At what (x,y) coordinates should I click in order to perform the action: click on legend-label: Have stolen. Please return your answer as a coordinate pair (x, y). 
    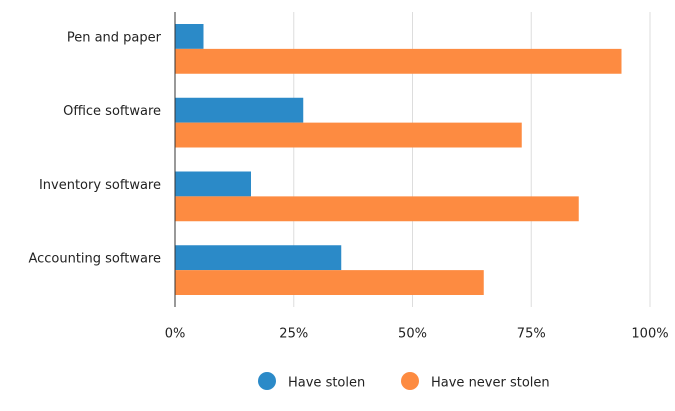
    Looking at the image, I should click on (326, 383).